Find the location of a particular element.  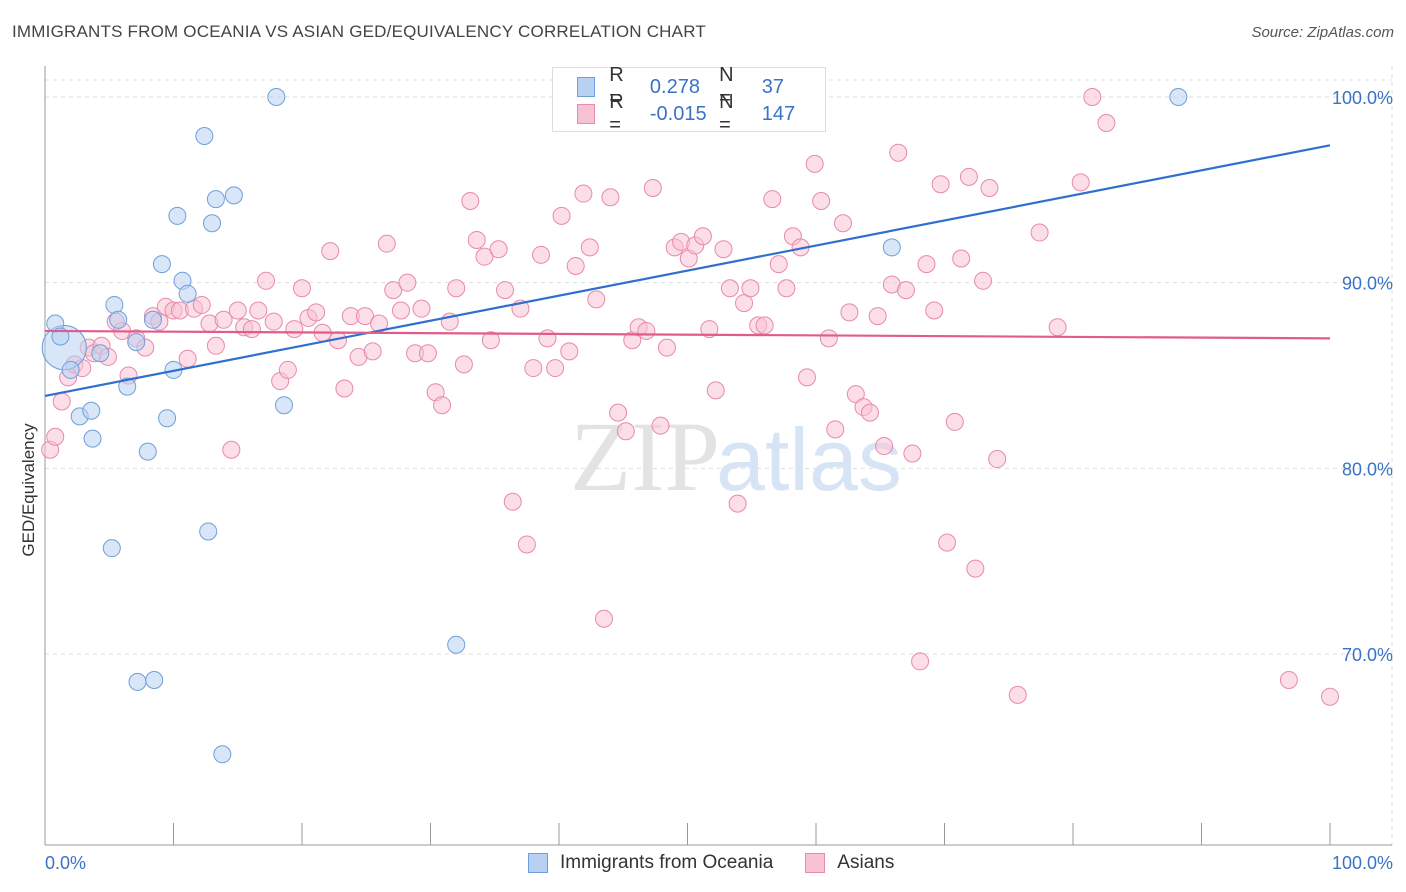

y-tick-label: 80.0% is located at coordinates (1367, 469).